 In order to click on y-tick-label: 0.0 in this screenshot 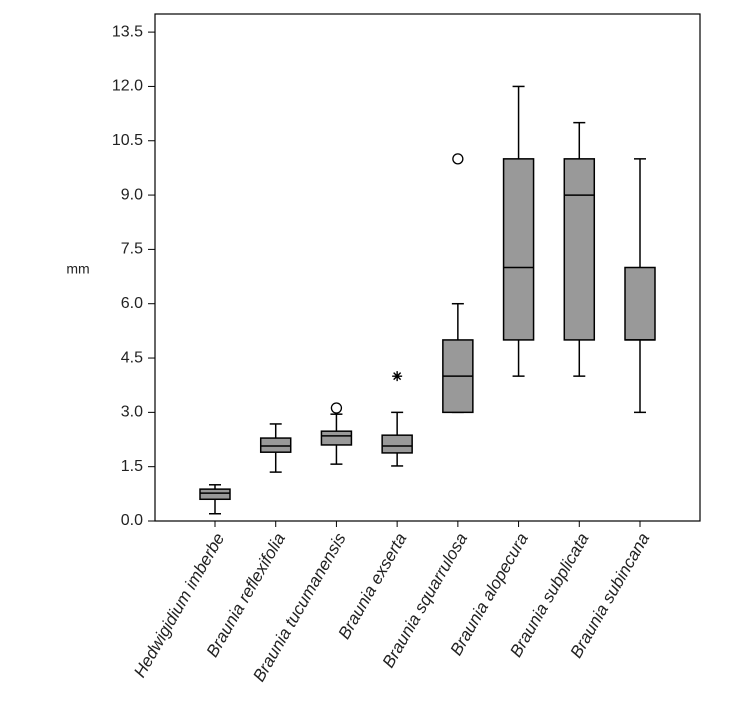, I will do `click(132, 520)`.